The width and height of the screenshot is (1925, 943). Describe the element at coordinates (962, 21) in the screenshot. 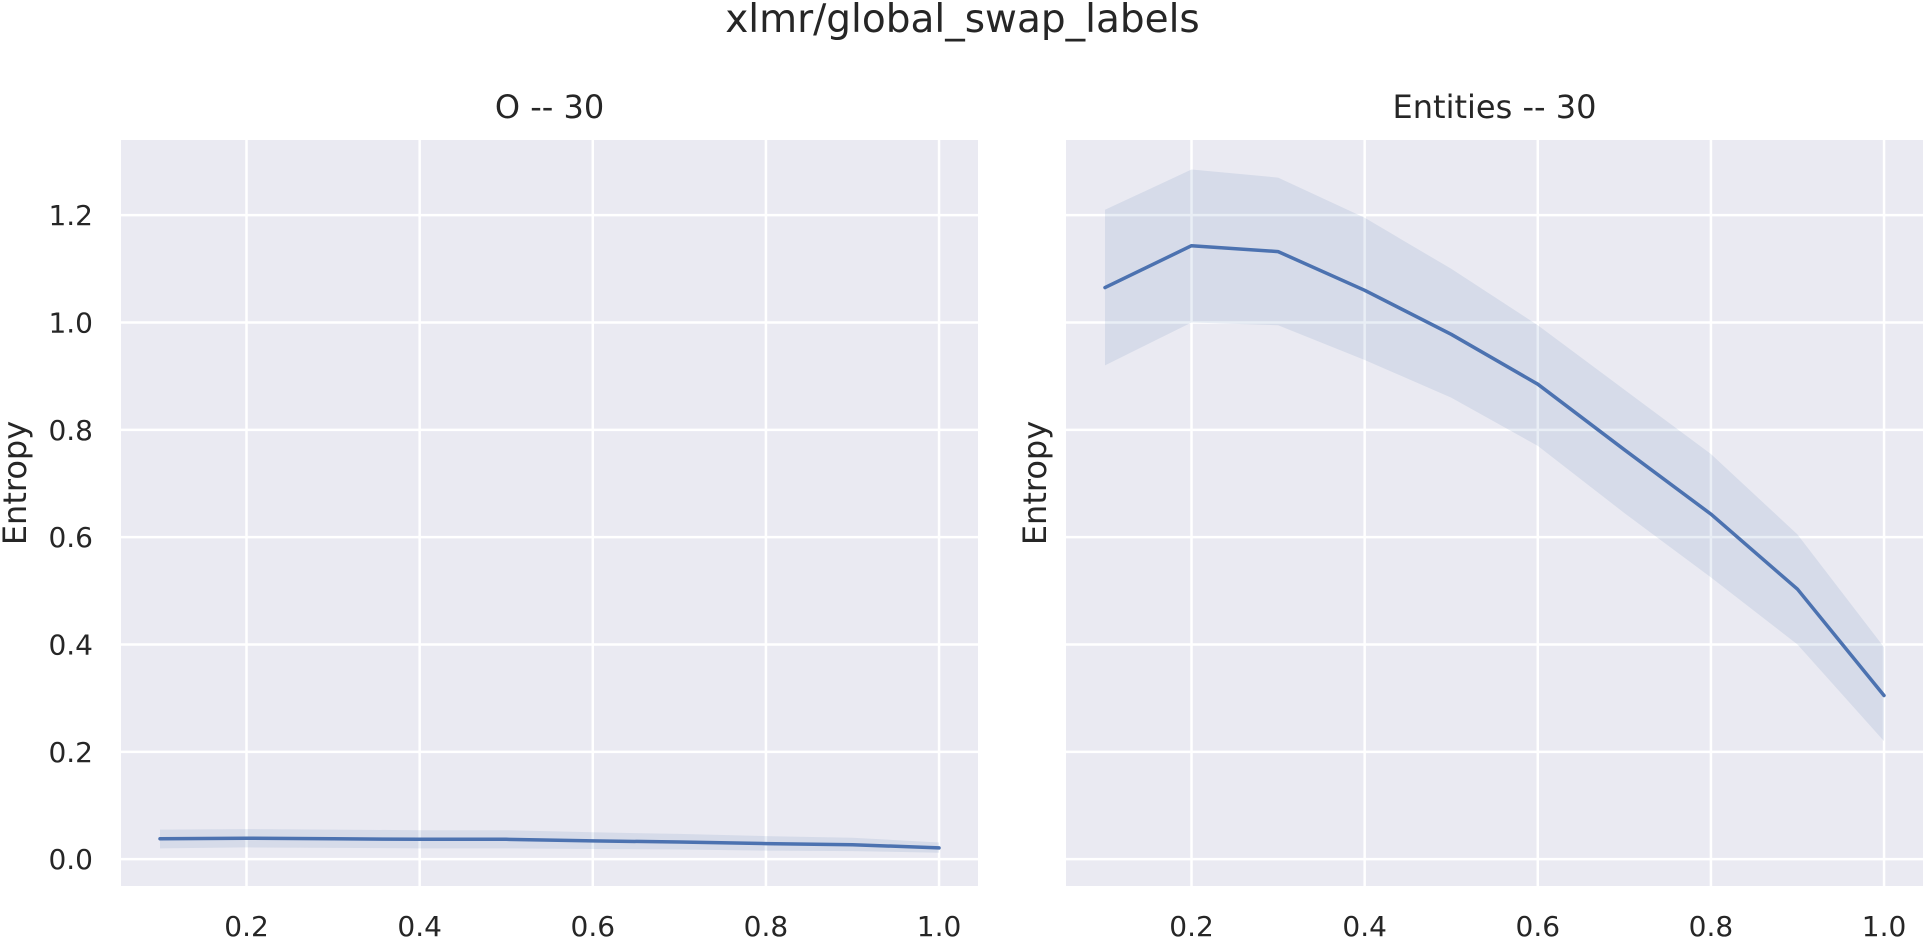

I see `figure-title: xlmr/global_swap_labels` at that location.